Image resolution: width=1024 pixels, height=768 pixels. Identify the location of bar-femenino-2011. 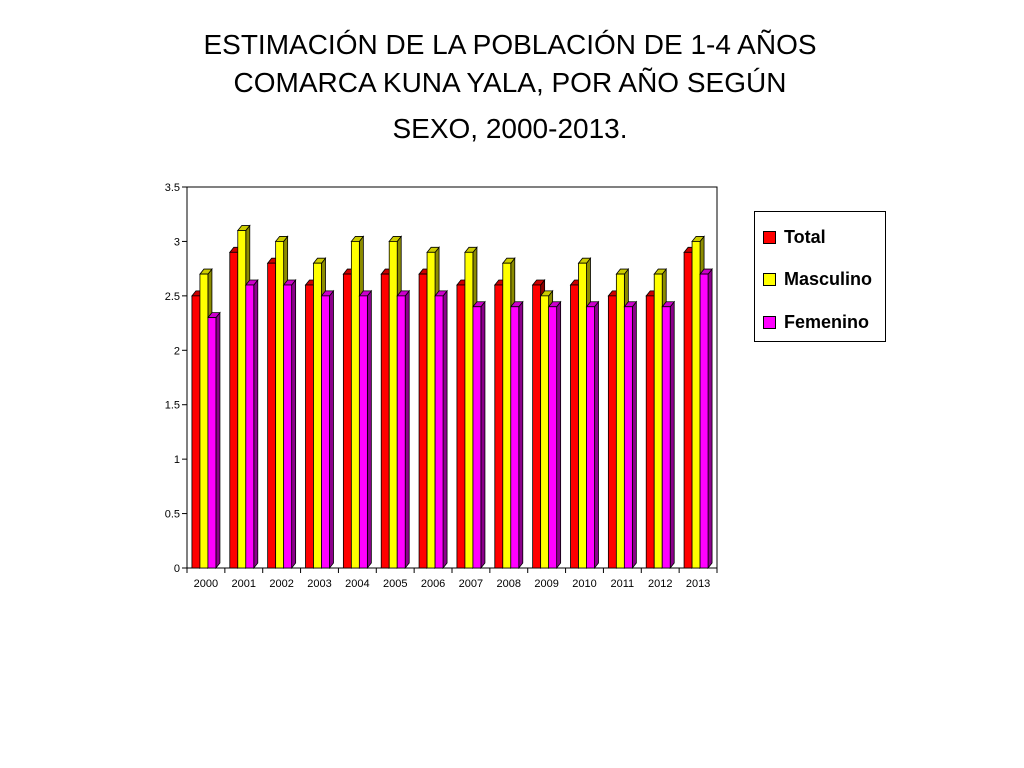
(630, 435).